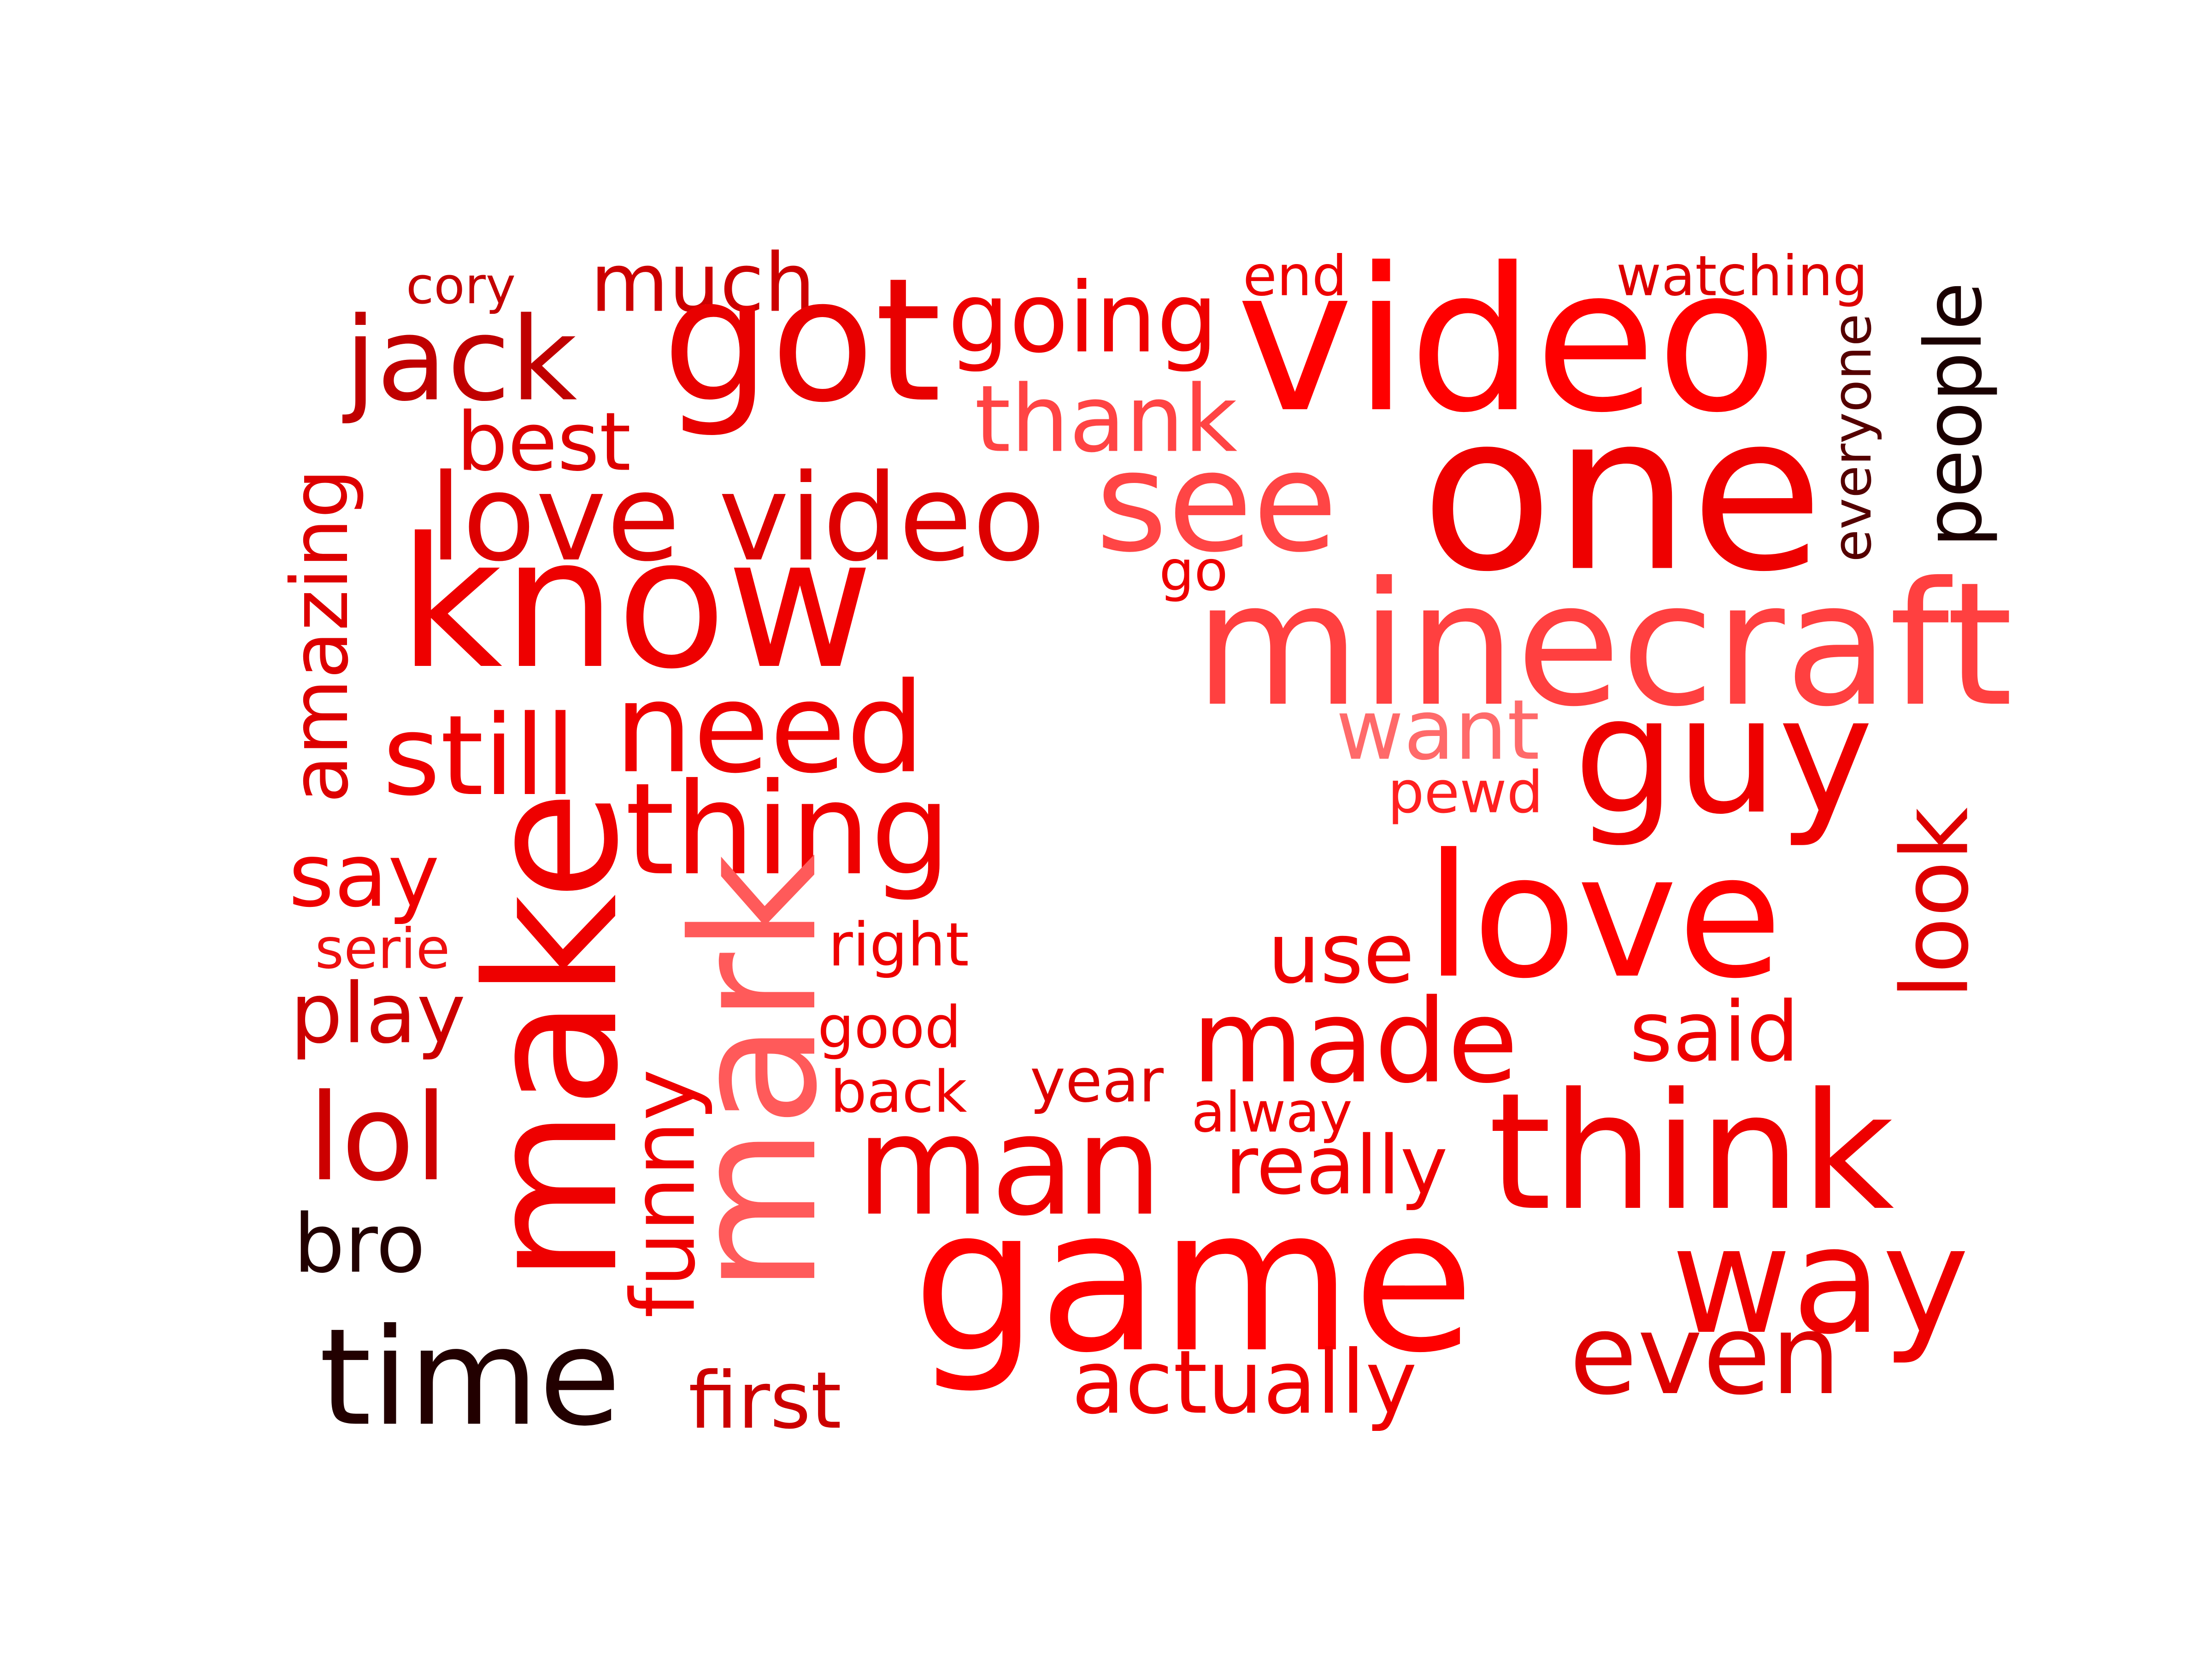 The image size is (2212, 1659). What do you see at coordinates (889, 1027) in the screenshot?
I see `word-good: good` at bounding box center [889, 1027].